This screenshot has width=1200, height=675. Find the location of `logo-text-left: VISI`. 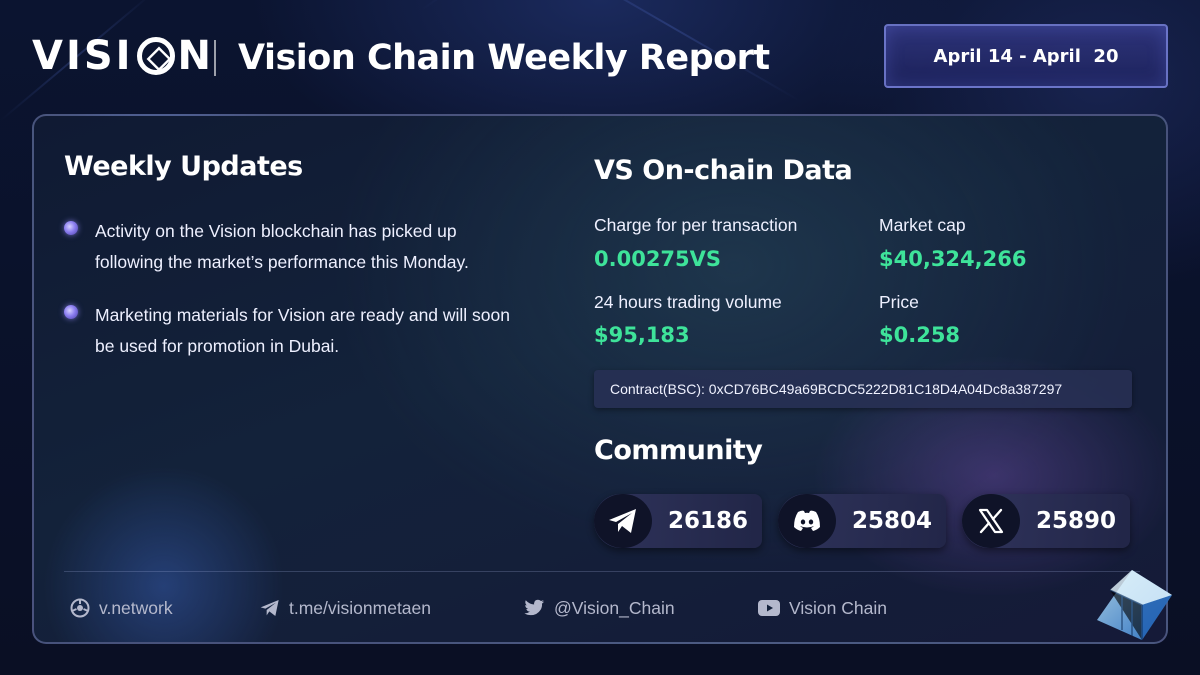

logo-text-left: VISI is located at coordinates (83, 56).